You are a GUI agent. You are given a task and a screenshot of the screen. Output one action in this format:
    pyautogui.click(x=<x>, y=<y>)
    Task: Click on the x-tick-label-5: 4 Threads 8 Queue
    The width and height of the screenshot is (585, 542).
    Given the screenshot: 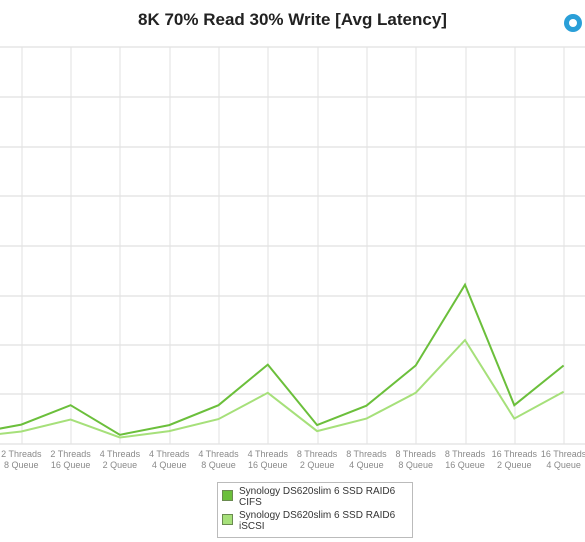 What is the action you would take?
    pyautogui.click(x=218, y=459)
    